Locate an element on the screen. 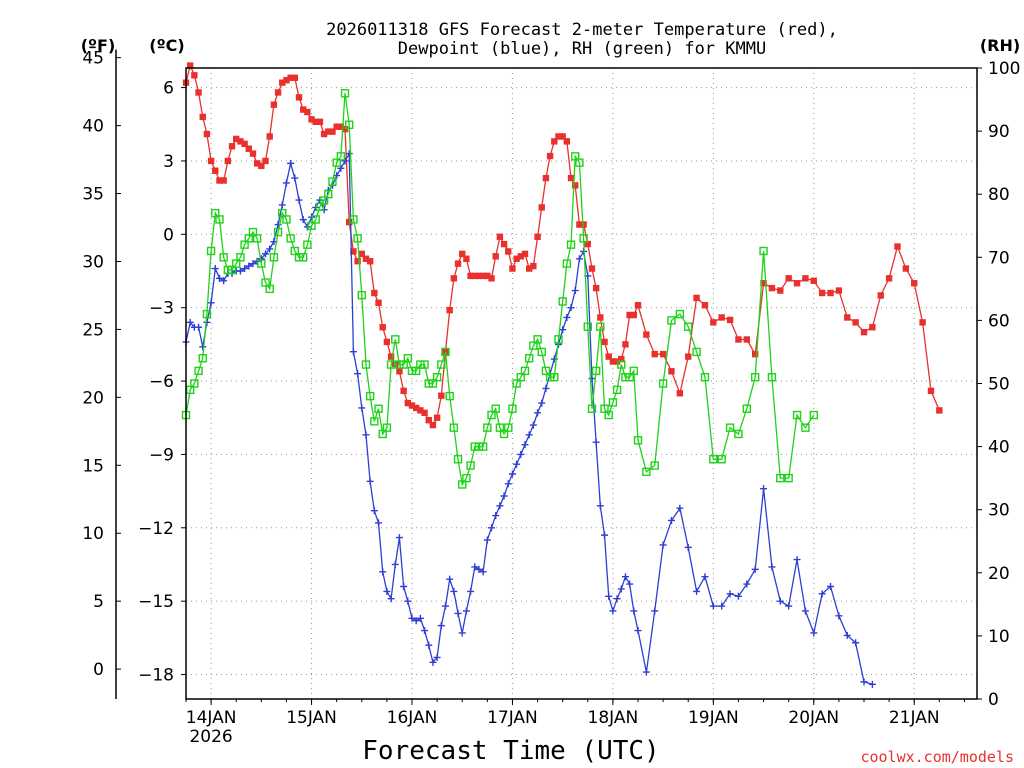 This screenshot has width=1024, height=768. fahrenheit-tick-label: 30 is located at coordinates (93, 262).